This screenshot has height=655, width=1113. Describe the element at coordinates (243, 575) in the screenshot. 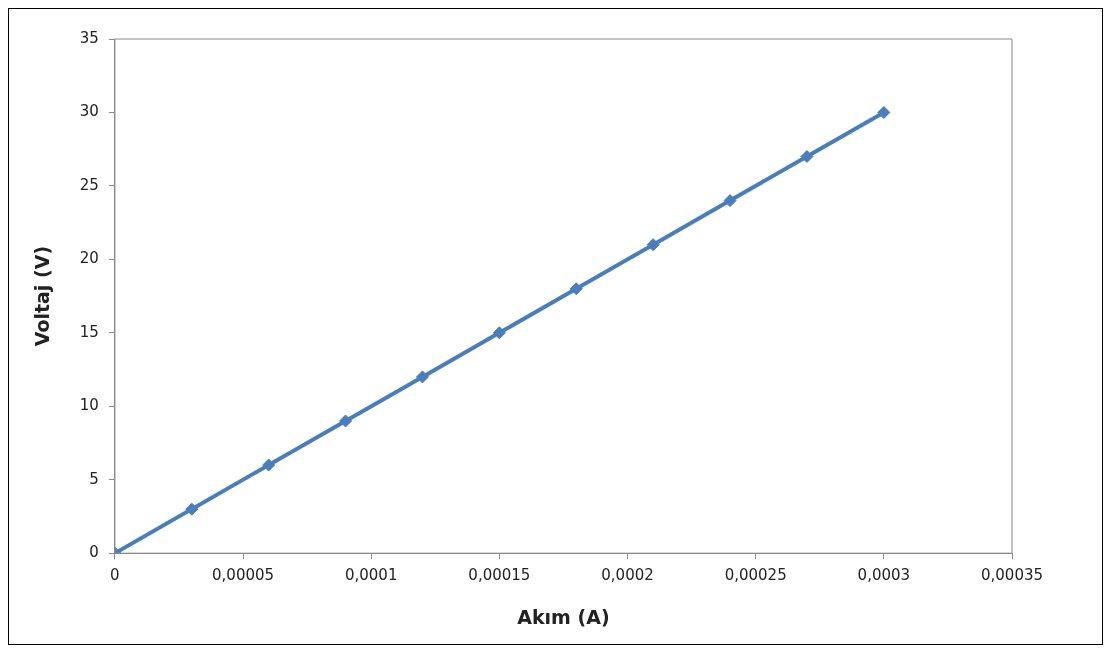

I see `x-tick-label: 0,00005` at that location.